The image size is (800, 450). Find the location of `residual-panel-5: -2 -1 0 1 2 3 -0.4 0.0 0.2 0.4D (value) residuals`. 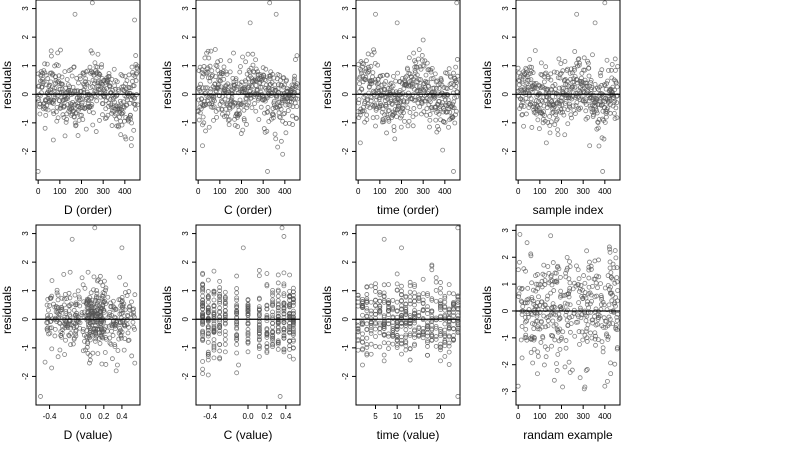

residual-panel-5: -2 -1 0 1 2 3 -0.4 0.0 0.2 0.4D (value) residuals is located at coordinates (70, 333).